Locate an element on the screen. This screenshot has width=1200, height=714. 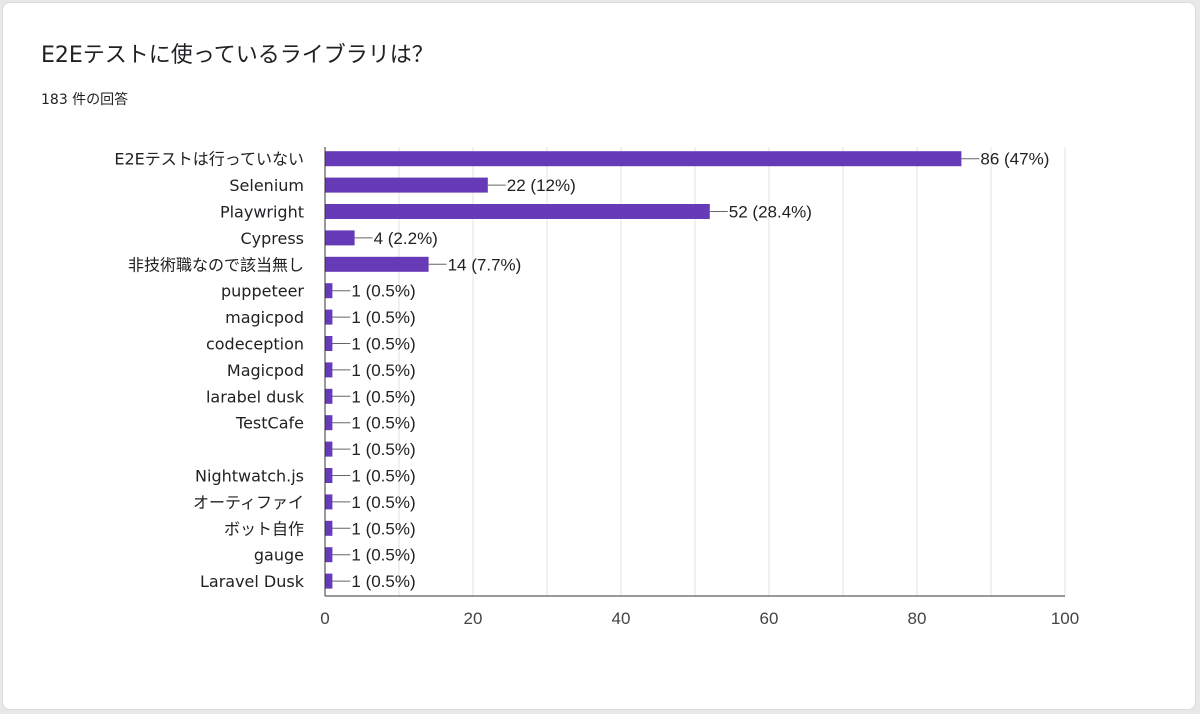
data-label: 4 (2.2%) is located at coordinates (406, 238).